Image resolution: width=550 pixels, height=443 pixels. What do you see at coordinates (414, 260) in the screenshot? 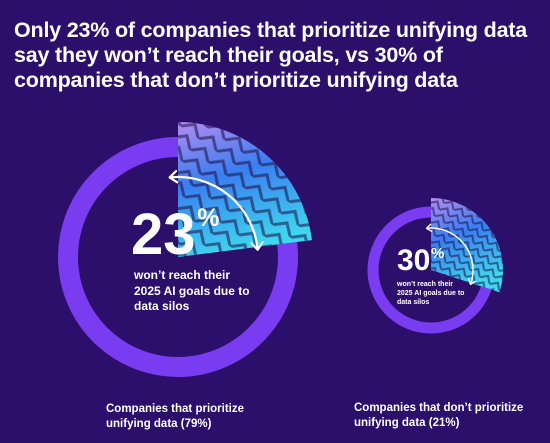
I see `percent-value: 30` at bounding box center [414, 260].